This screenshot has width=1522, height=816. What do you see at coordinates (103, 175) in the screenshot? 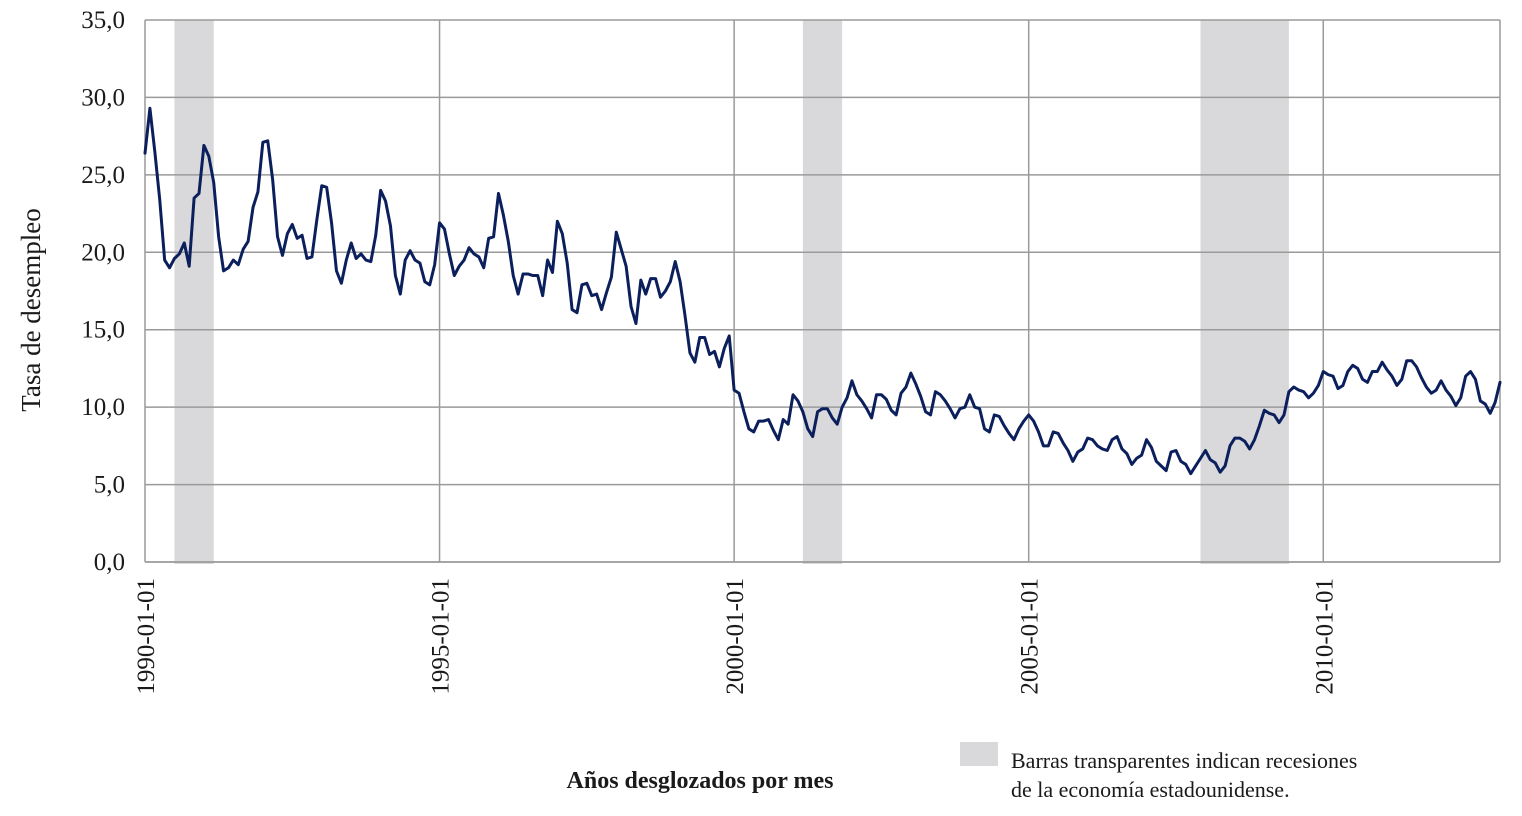
I see `y-tick-label: 25,0` at bounding box center [103, 175].